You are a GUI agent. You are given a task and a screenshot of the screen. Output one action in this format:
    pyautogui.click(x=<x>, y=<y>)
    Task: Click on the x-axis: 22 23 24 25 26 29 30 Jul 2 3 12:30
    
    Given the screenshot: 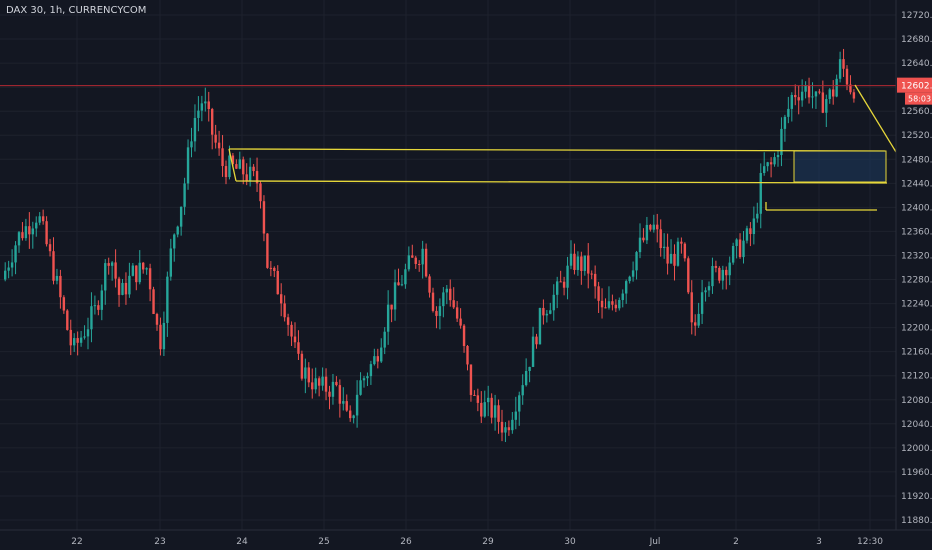 What is the action you would take?
    pyautogui.click(x=466, y=538)
    